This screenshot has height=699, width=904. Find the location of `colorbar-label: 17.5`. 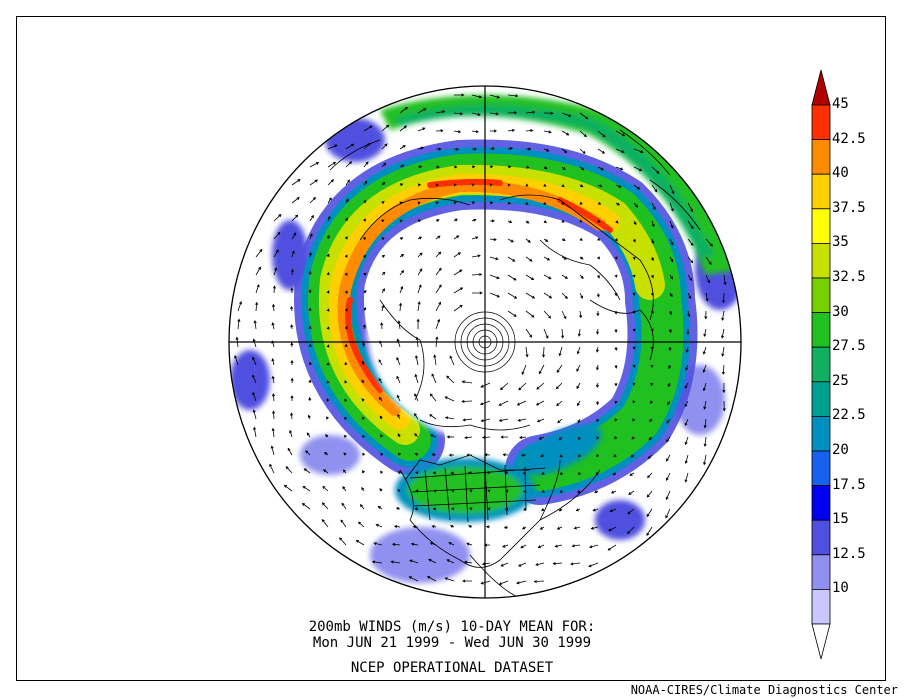

colorbar-label: 17.5 is located at coordinates (849, 484).